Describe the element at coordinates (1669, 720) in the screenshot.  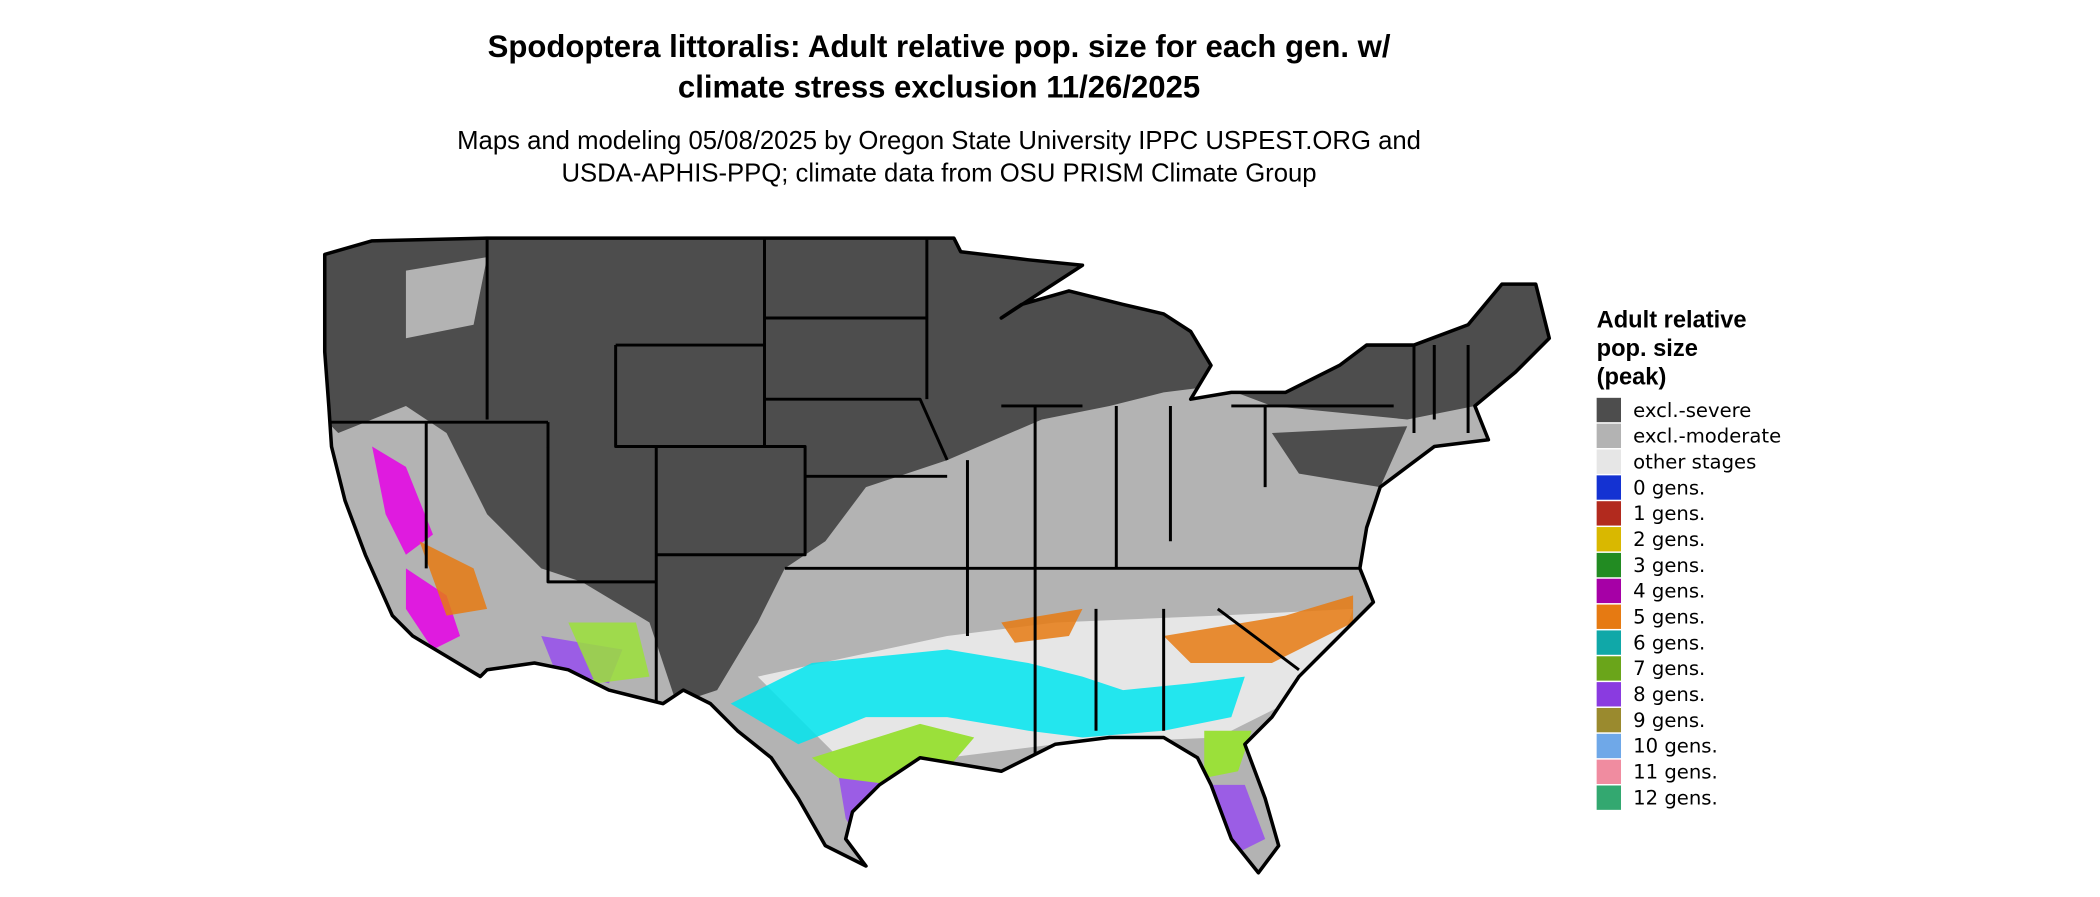
I see `legend-label: 9 gens.` at that location.